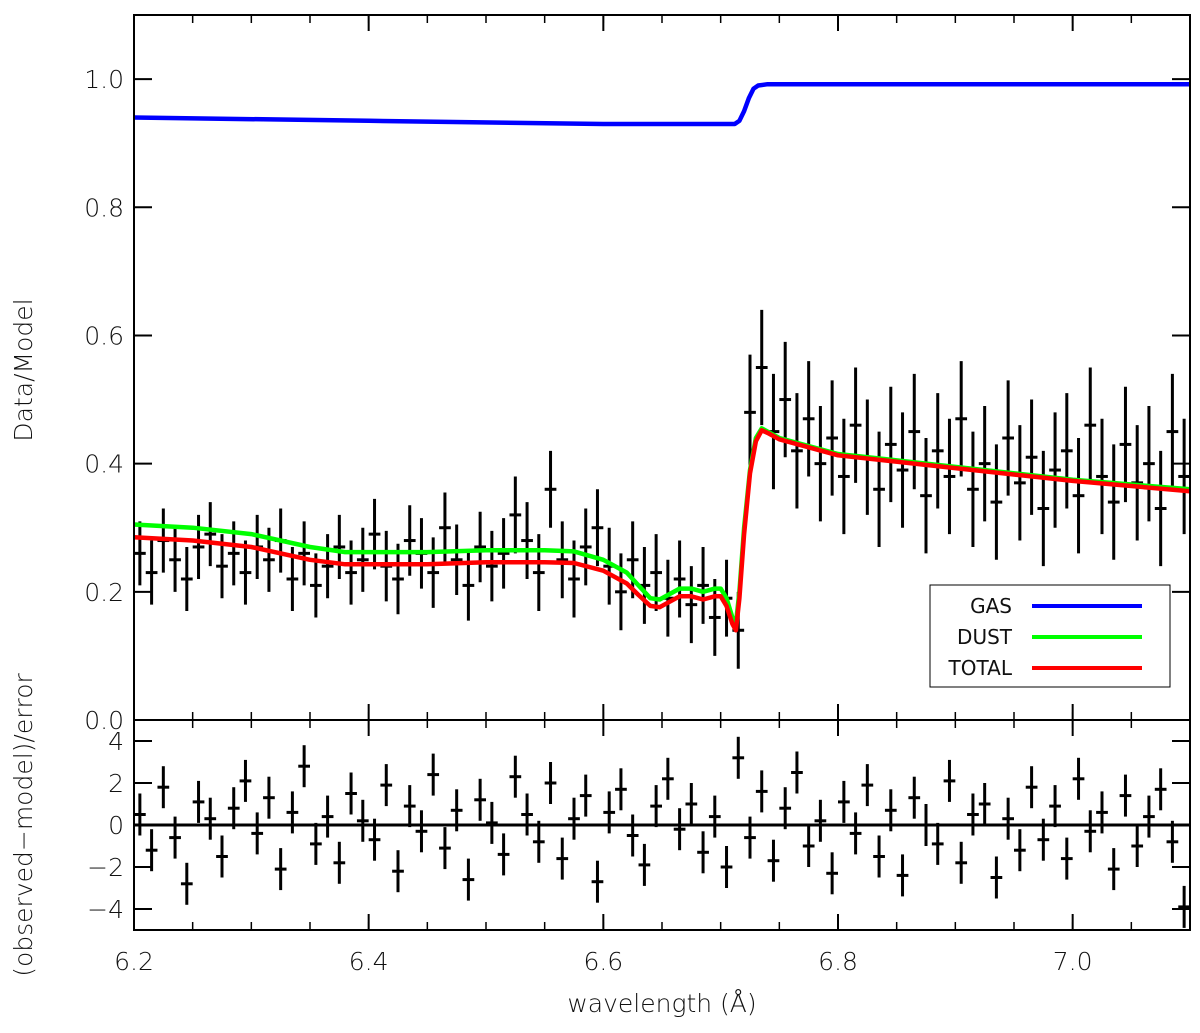 The image size is (1200, 1033). I want to click on bottom-ytick-label: −2, so click(105, 867).